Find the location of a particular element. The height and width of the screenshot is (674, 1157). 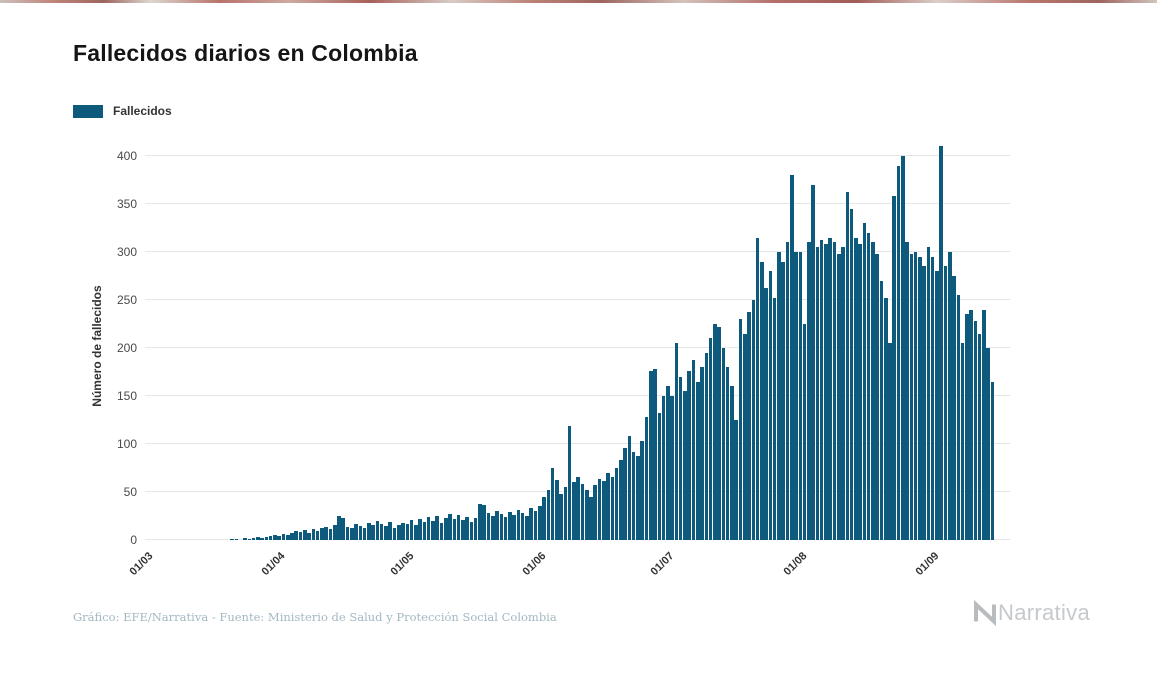

legend: Fallecidos is located at coordinates (122, 111).